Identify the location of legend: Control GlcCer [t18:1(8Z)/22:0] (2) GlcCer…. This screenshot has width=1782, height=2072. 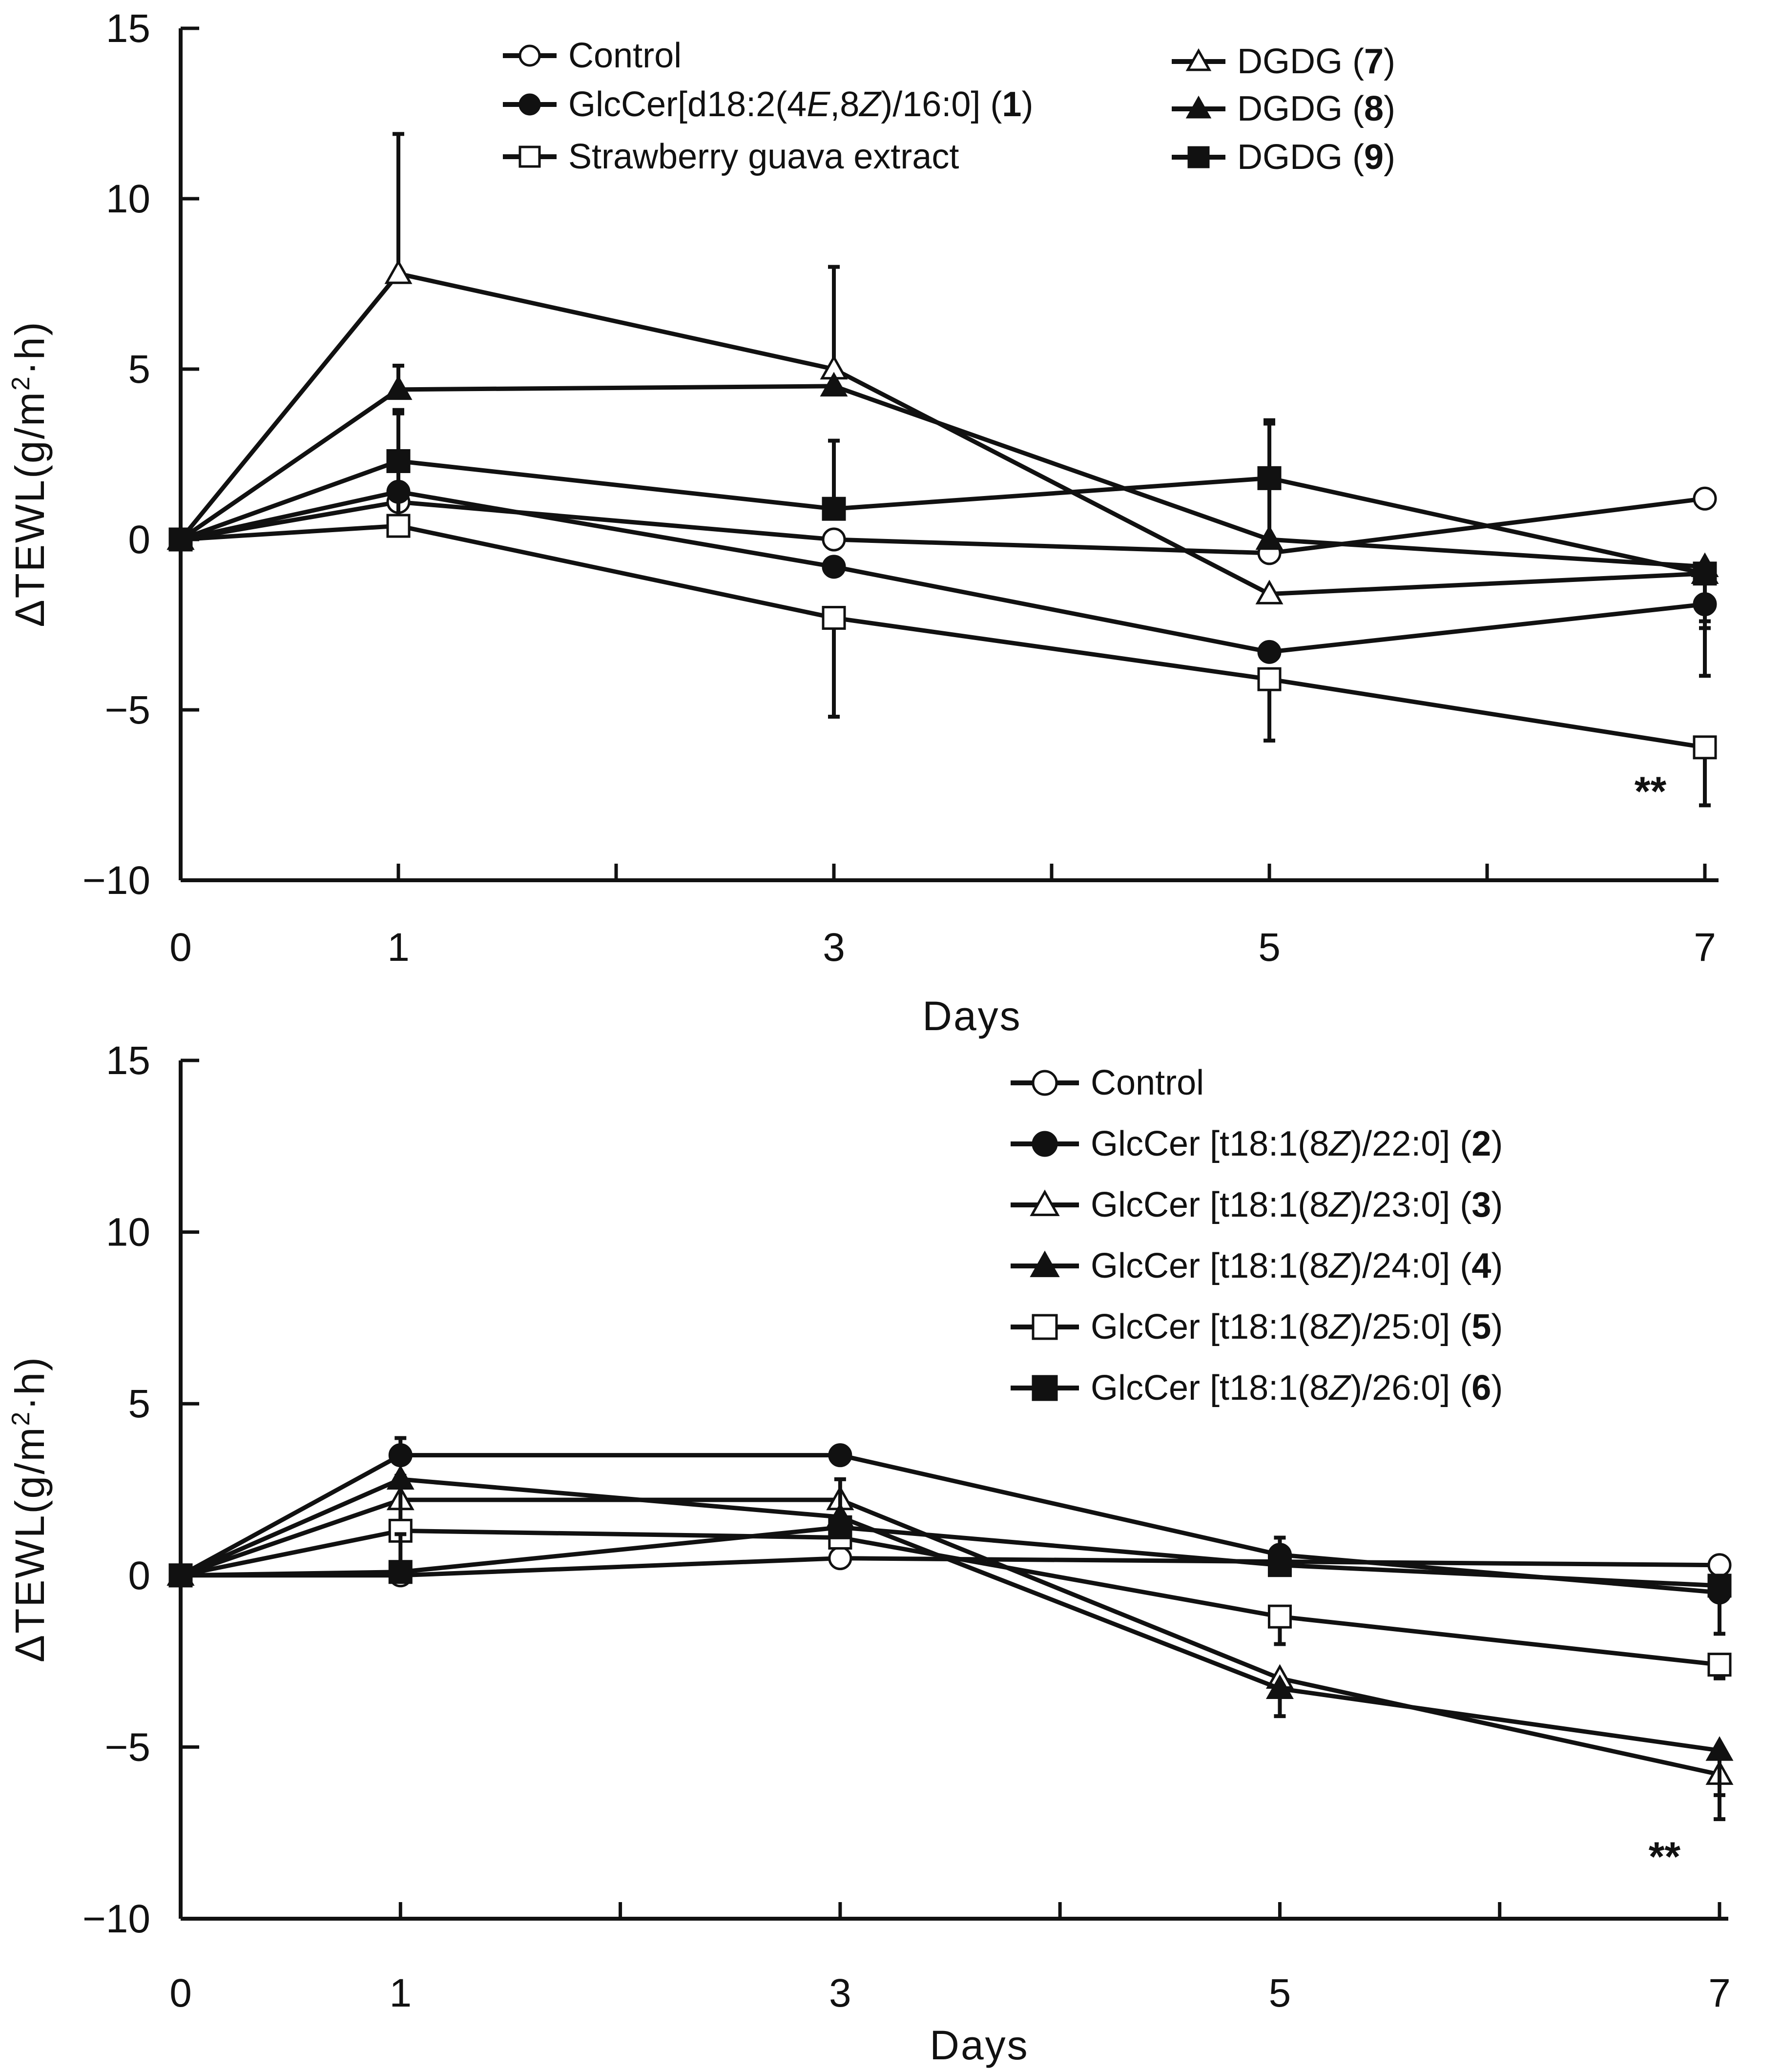
(1257, 1235).